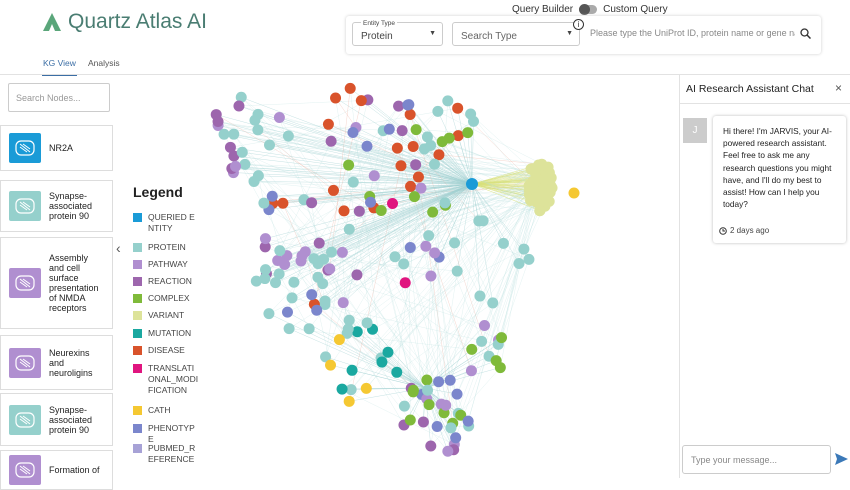  I want to click on toggle, so click(588, 9).